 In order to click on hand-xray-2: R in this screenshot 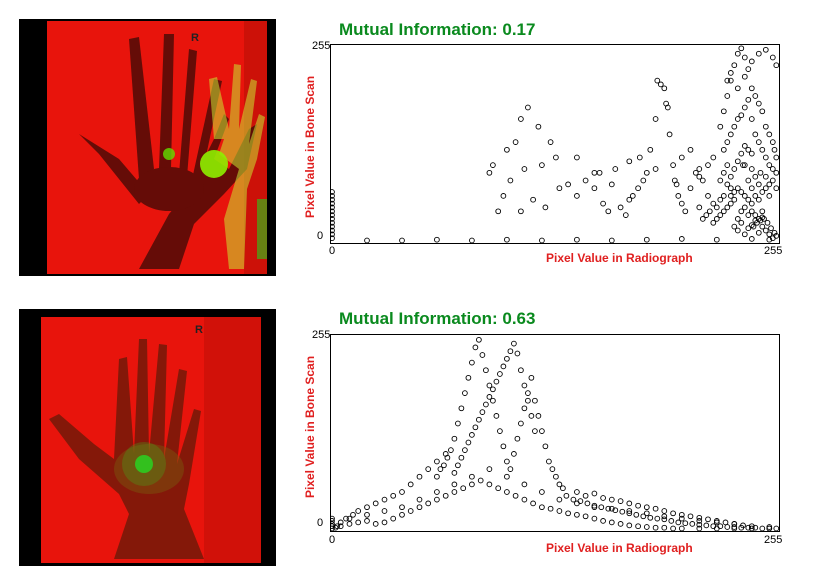, I will do `click(147, 437)`.